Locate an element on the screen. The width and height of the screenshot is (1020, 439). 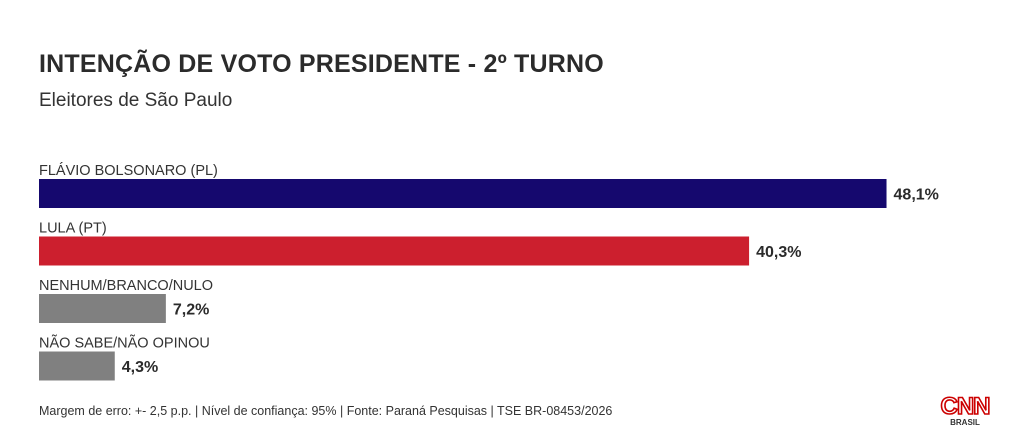
category-label: NENHUM/BRANCO/NULO is located at coordinates (126, 286).